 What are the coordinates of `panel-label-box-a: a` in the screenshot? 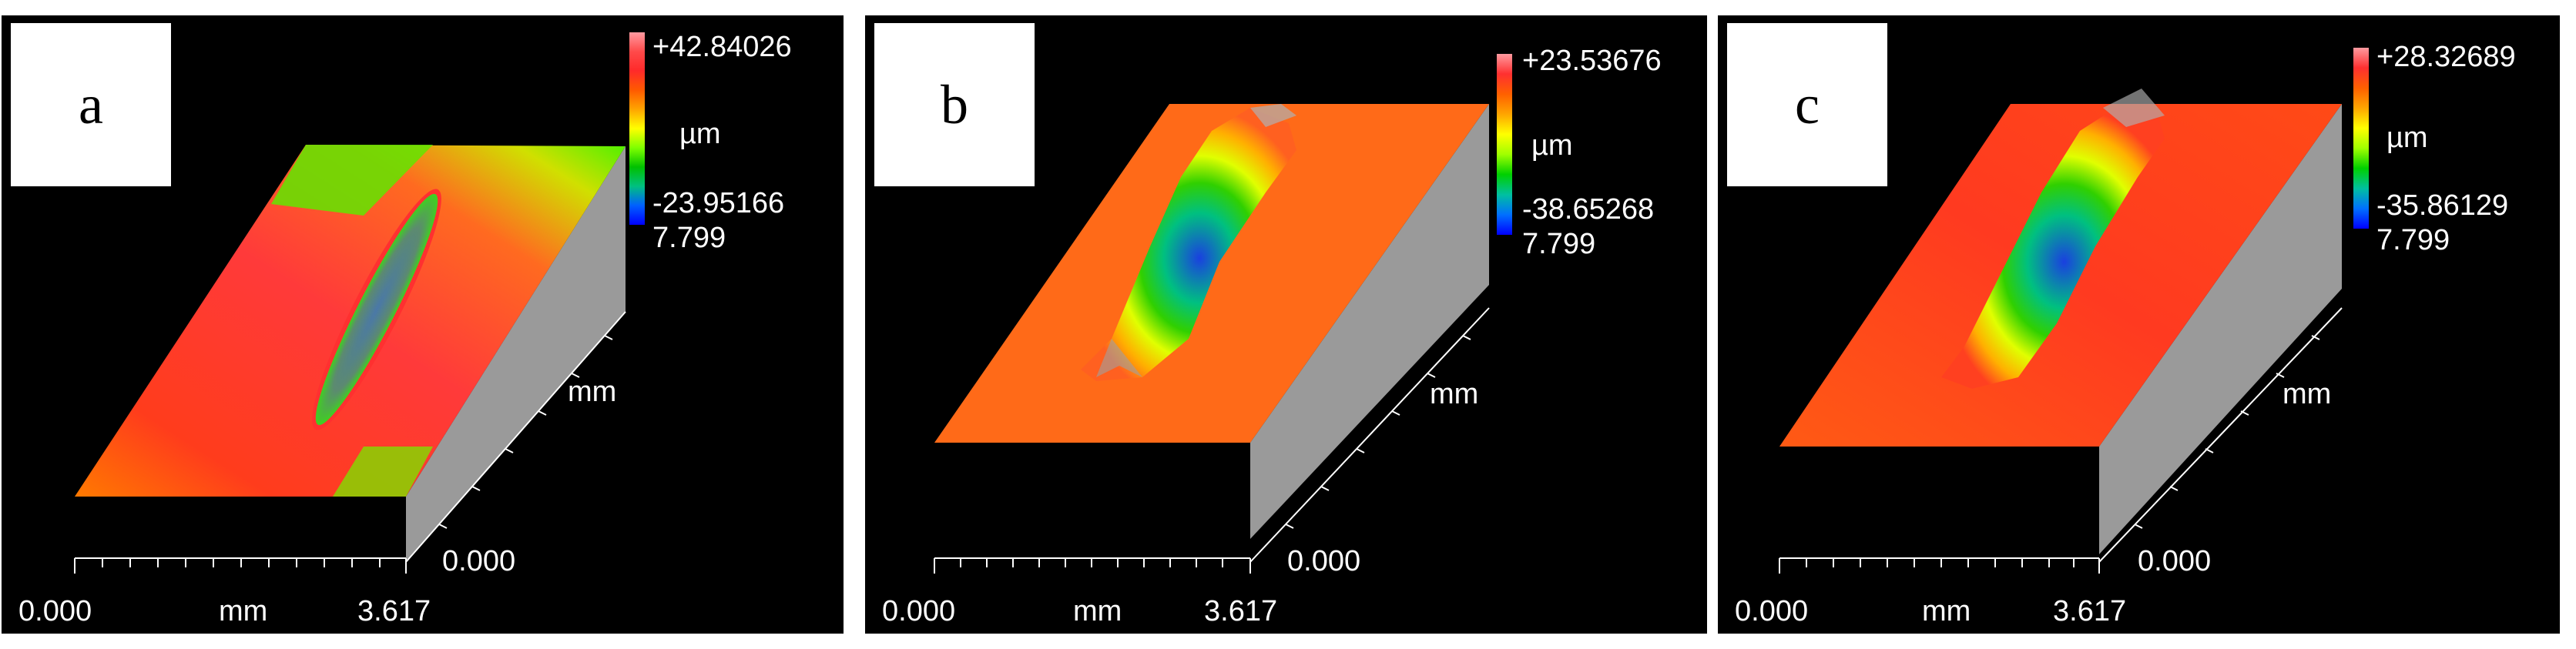 It's located at (91, 104).